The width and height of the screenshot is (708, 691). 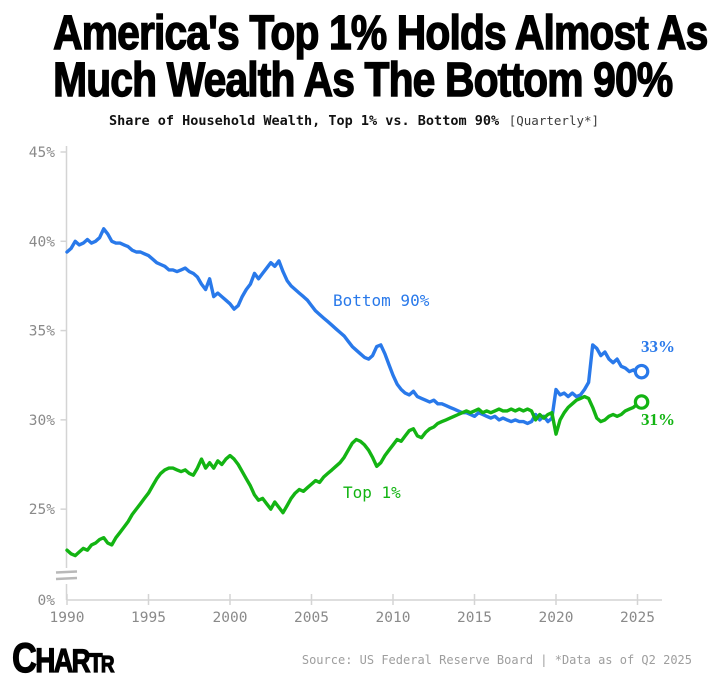 I want to click on y-axis-zero-label: 0%, so click(x=47, y=601).